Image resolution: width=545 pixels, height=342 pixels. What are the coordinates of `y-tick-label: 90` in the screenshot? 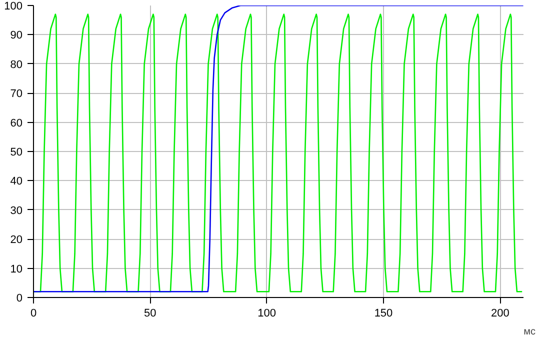 It's located at (16, 36).